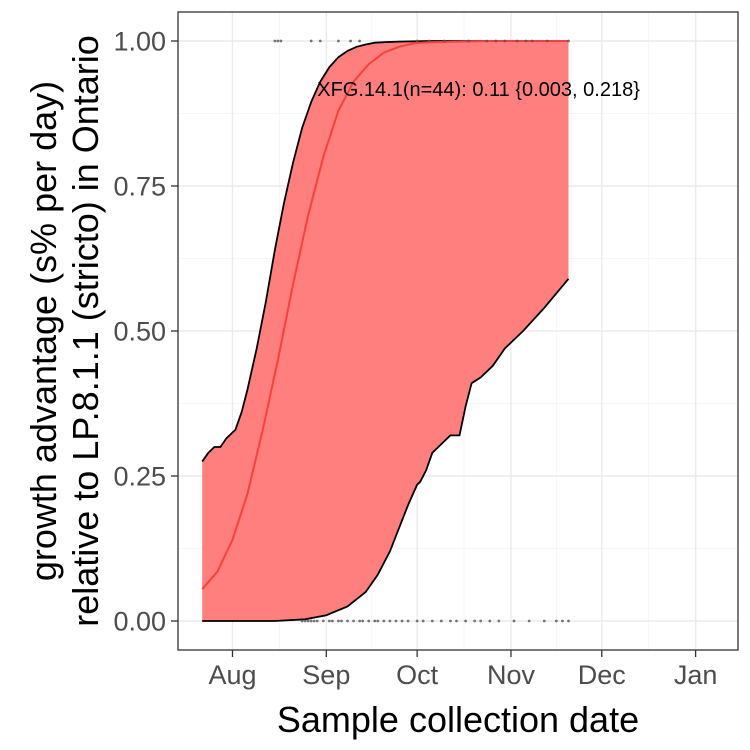  I want to click on y-tick-label: 0.75, so click(139, 187).